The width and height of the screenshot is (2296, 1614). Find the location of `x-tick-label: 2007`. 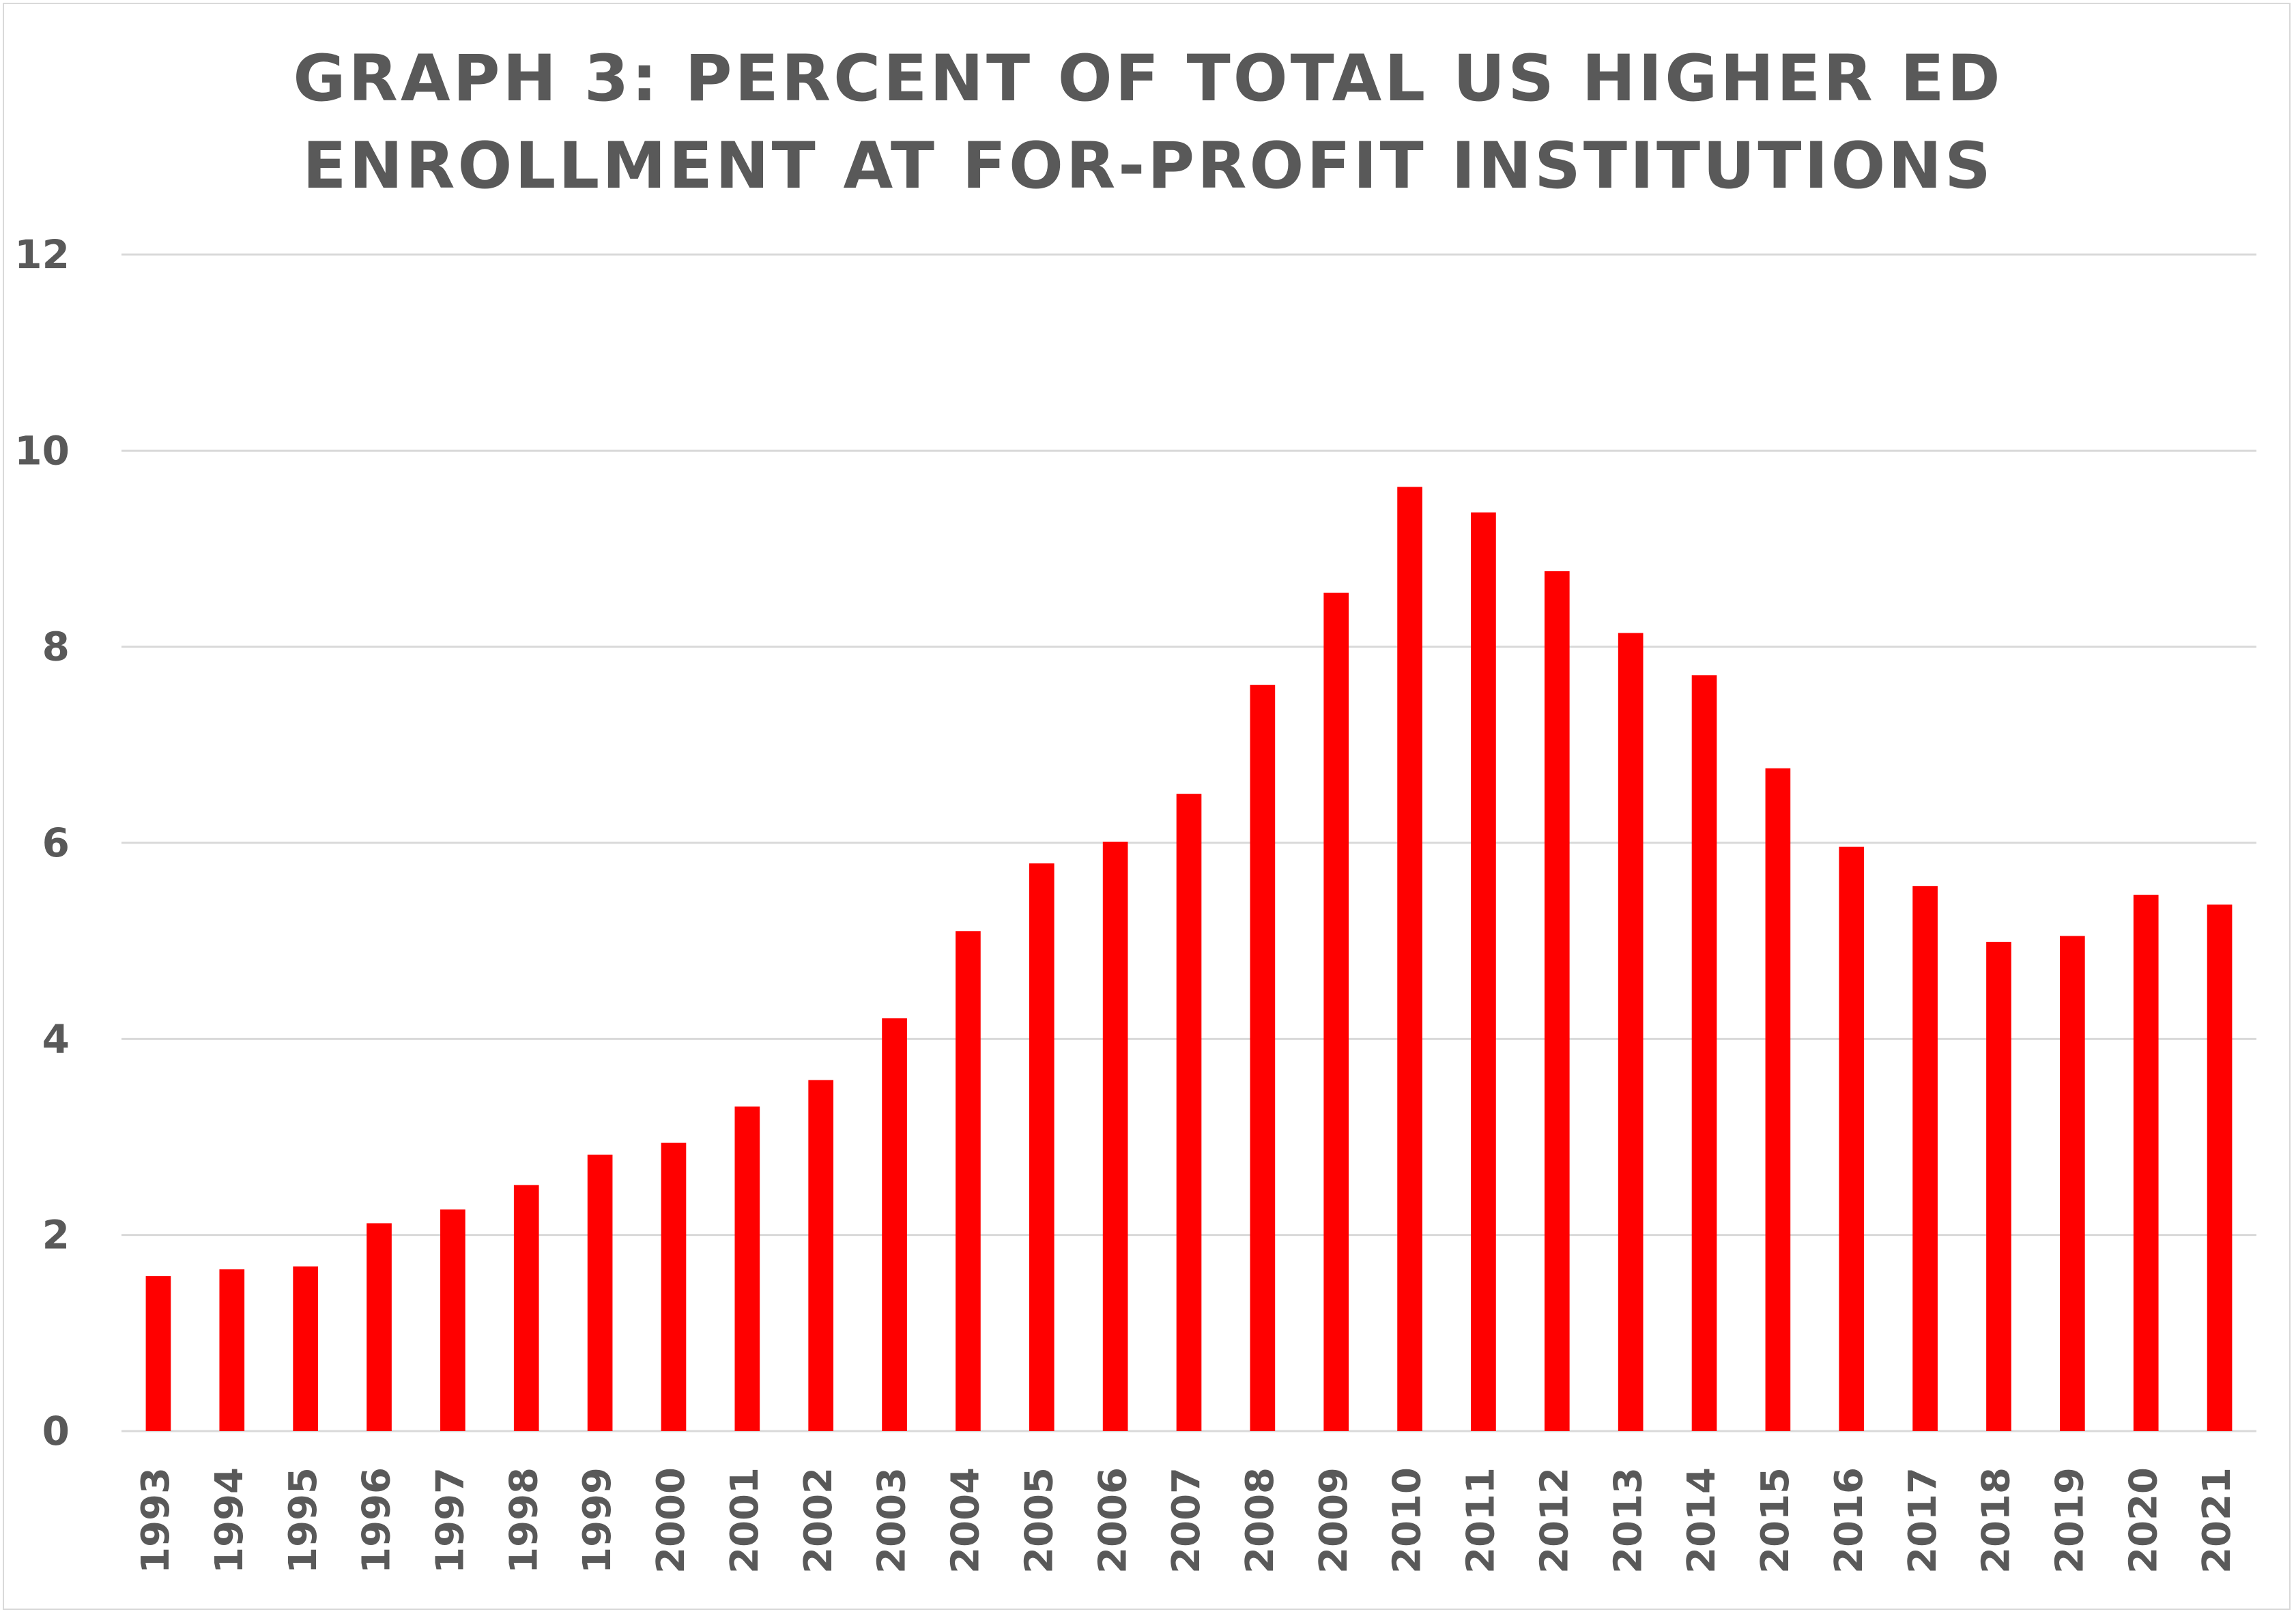

x-tick-label: 2007 is located at coordinates (1186, 1521).